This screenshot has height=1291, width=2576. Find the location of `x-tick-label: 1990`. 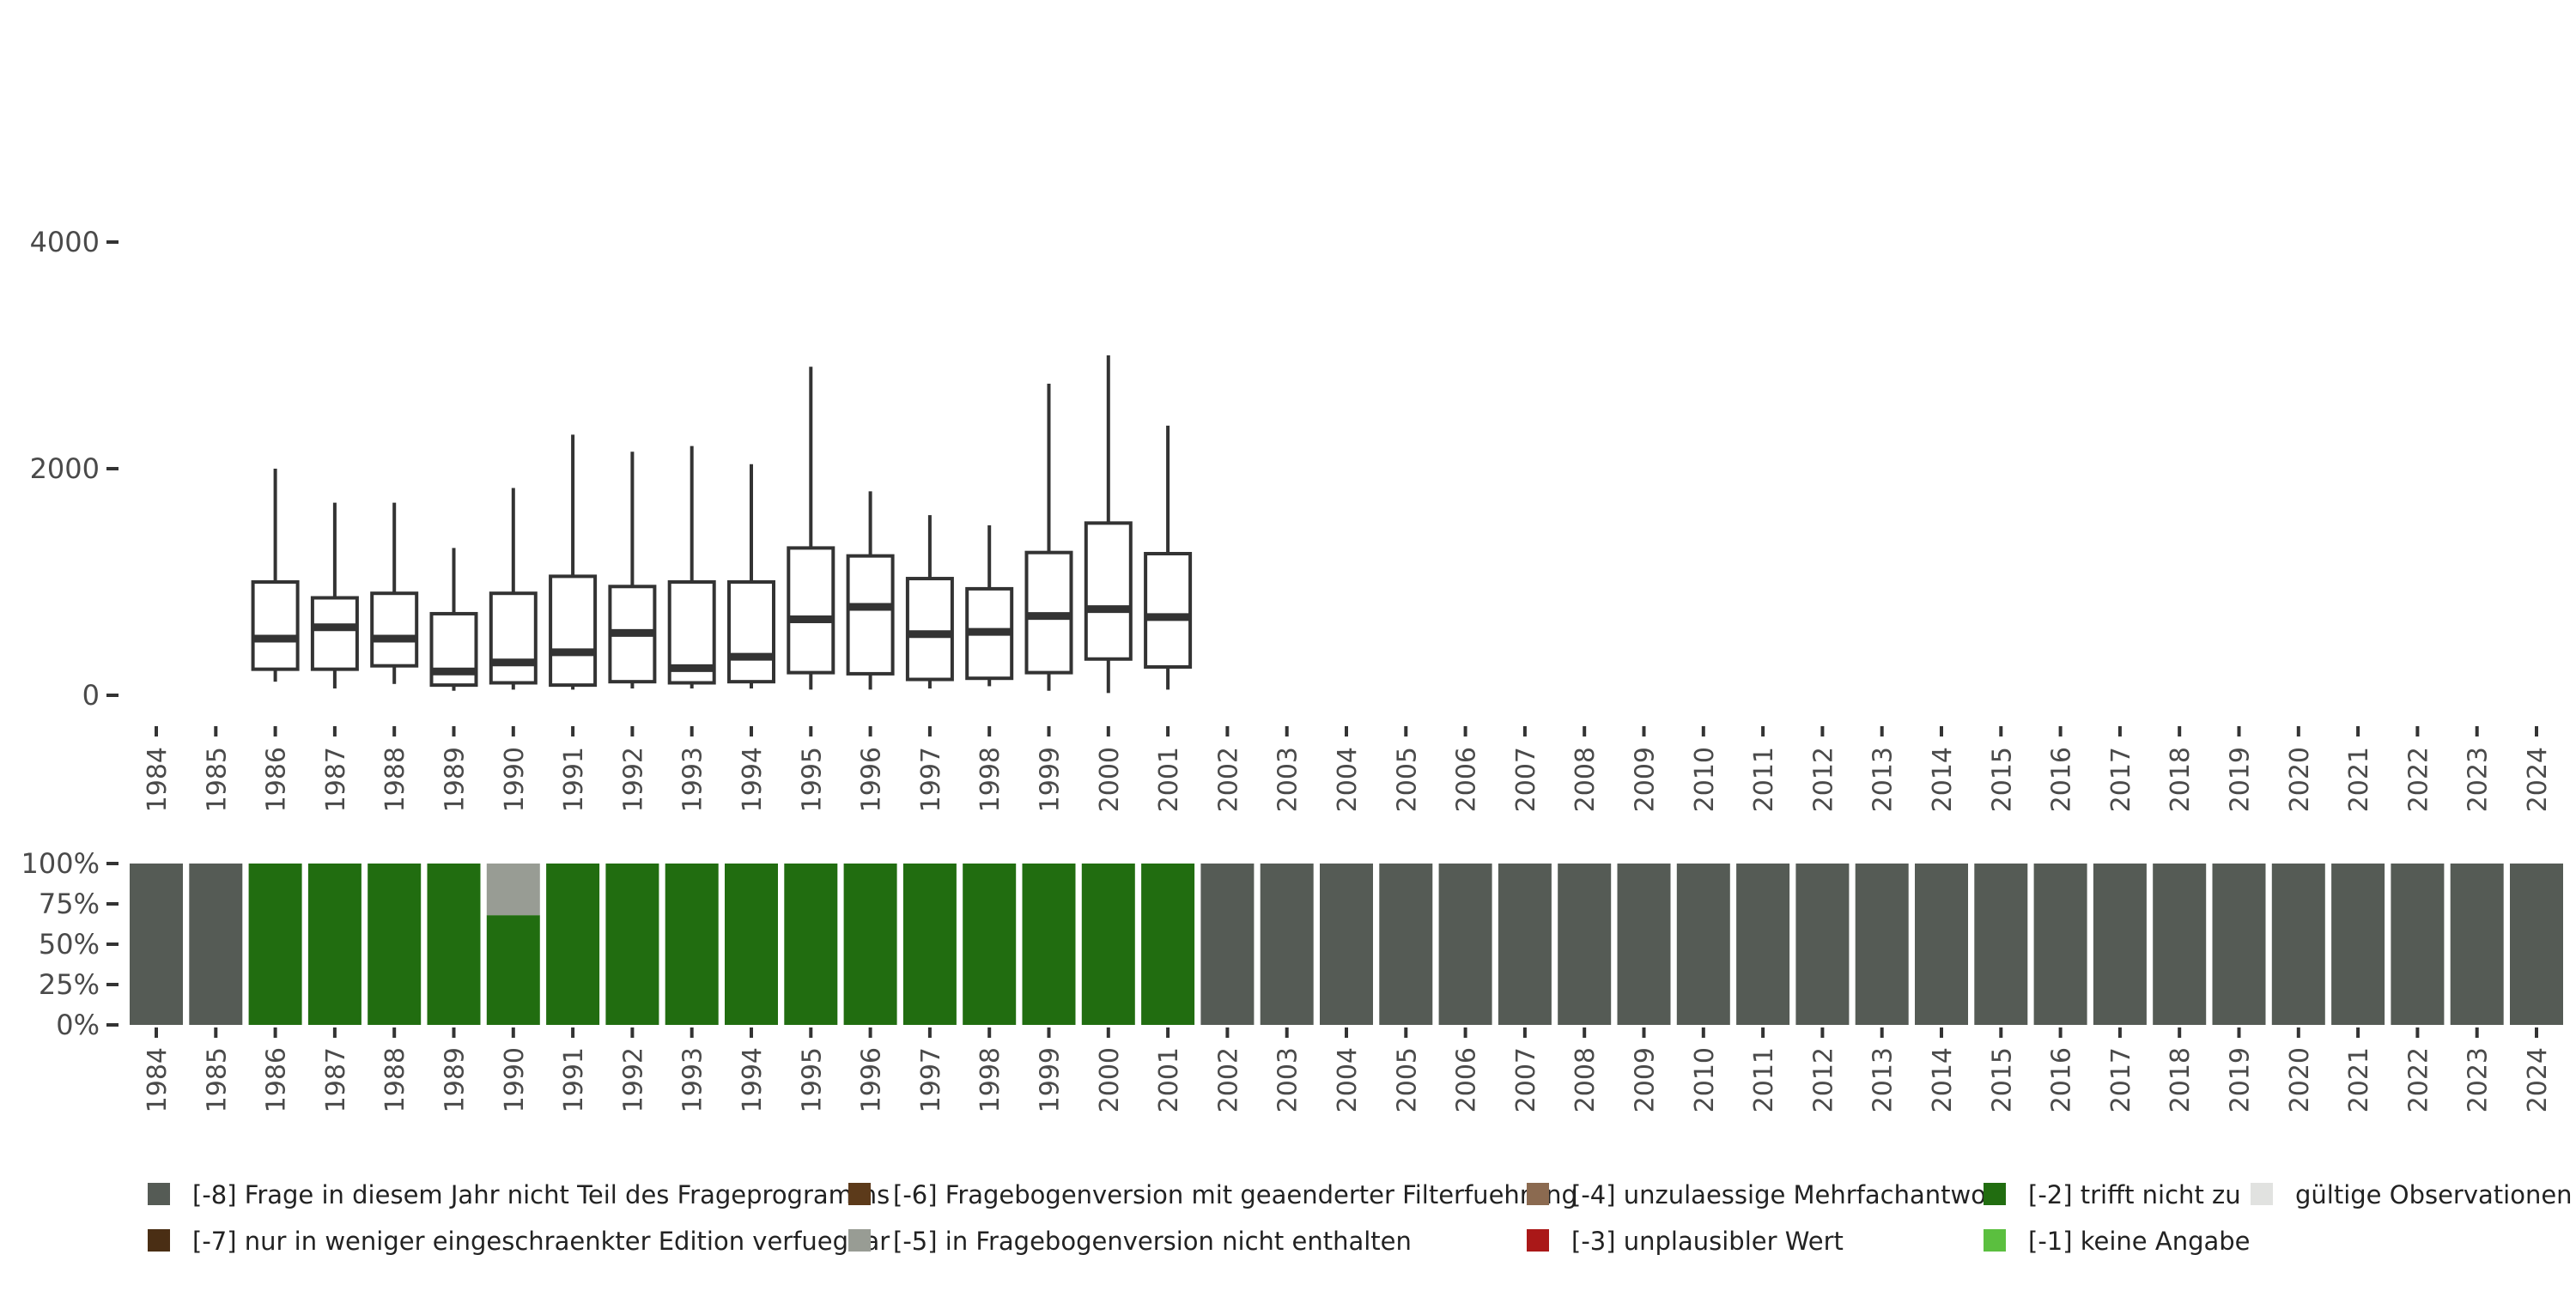

x-tick-label: 1990 is located at coordinates (515, 779).